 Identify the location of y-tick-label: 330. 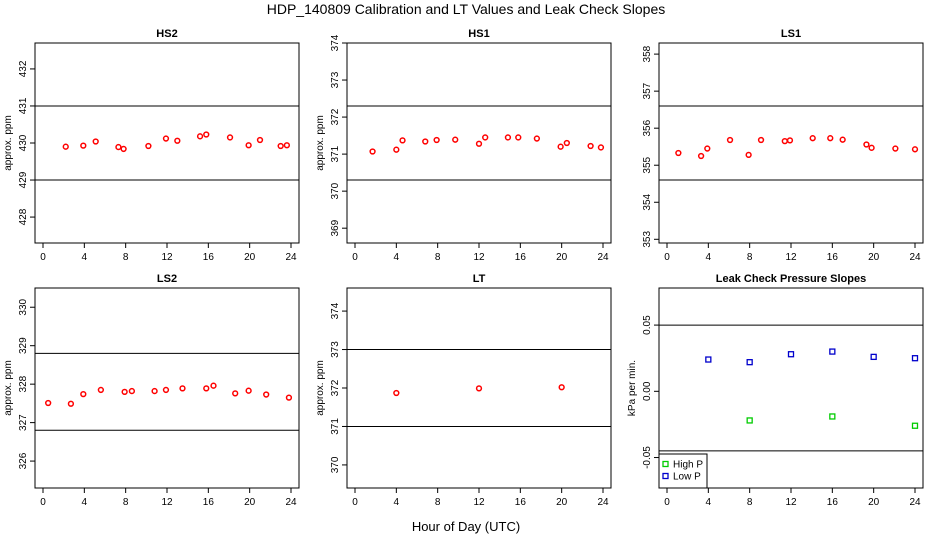
(23, 306).